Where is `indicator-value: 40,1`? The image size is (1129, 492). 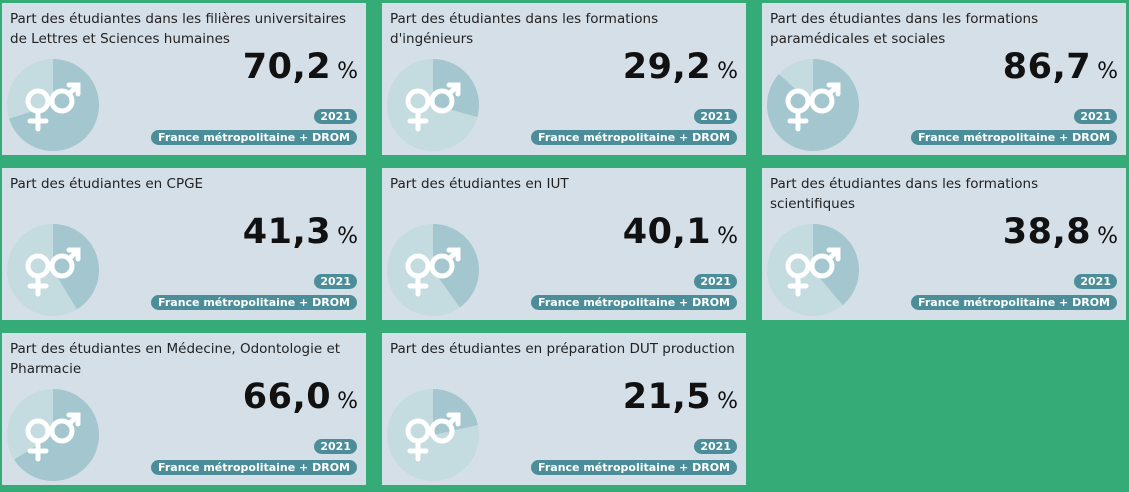 indicator-value: 40,1 is located at coordinates (667, 232).